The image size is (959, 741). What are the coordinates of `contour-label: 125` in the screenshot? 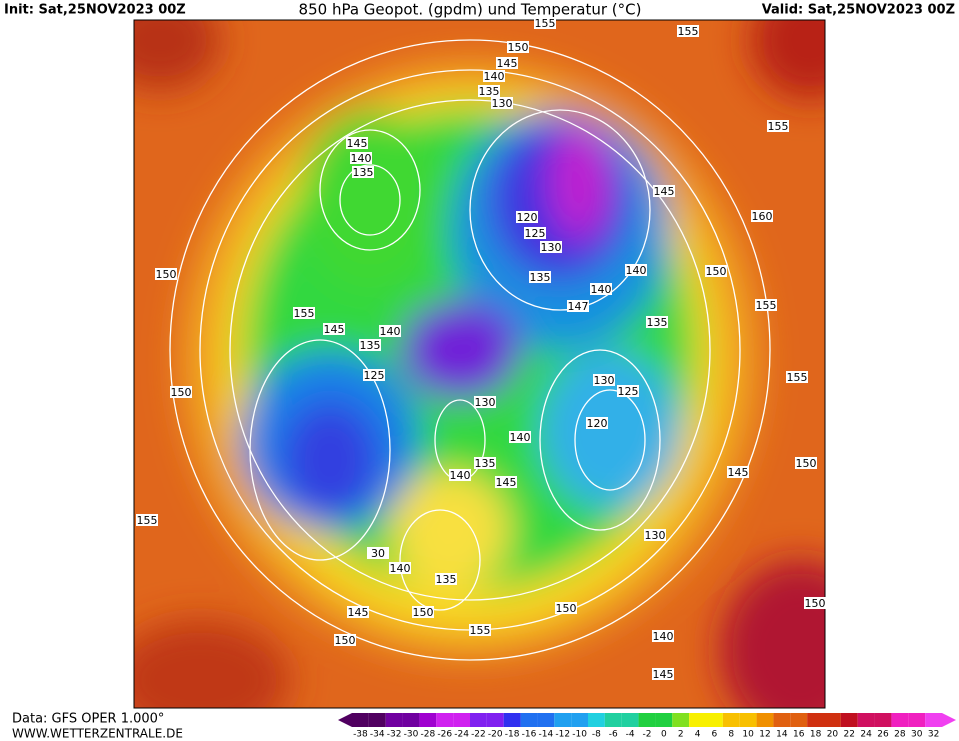 It's located at (628, 391).